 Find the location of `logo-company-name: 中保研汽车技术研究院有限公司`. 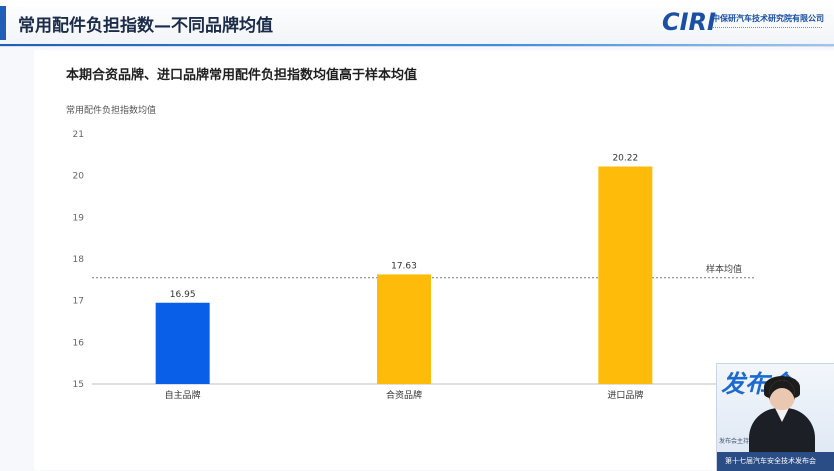

logo-company-name: 中保研汽车技术研究院有限公司 is located at coordinates (768, 18).